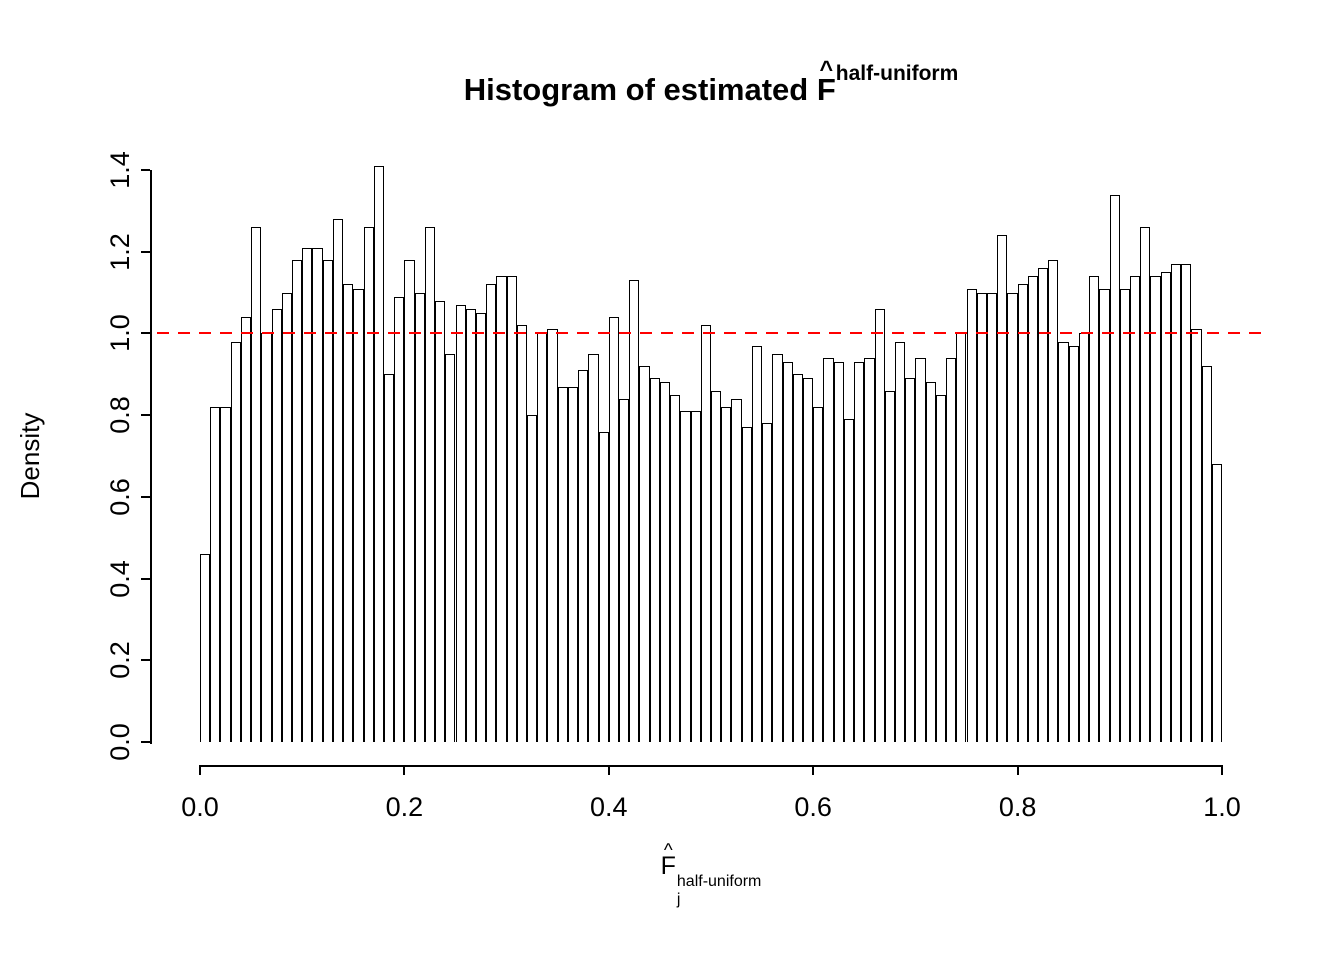 The image size is (1344, 960). What do you see at coordinates (120, 170) in the screenshot?
I see `y-tick-label: 1.4` at bounding box center [120, 170].